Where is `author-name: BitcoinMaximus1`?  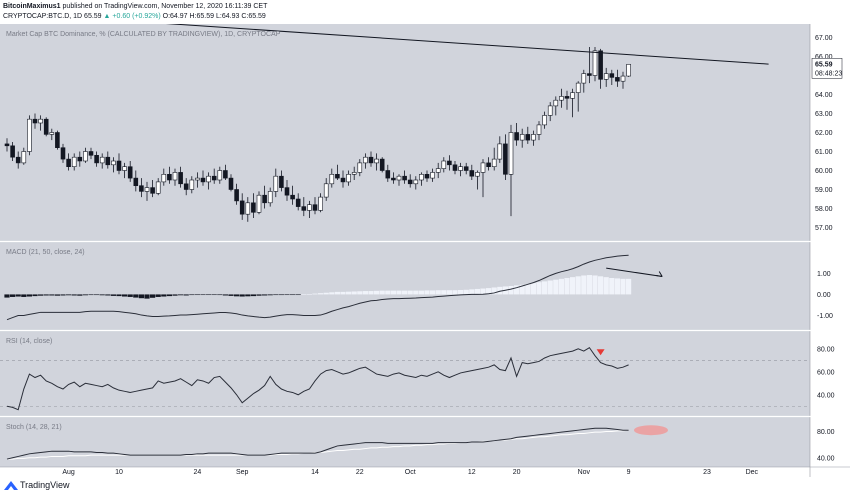
author-name: BitcoinMaximus1 is located at coordinates (32, 6).